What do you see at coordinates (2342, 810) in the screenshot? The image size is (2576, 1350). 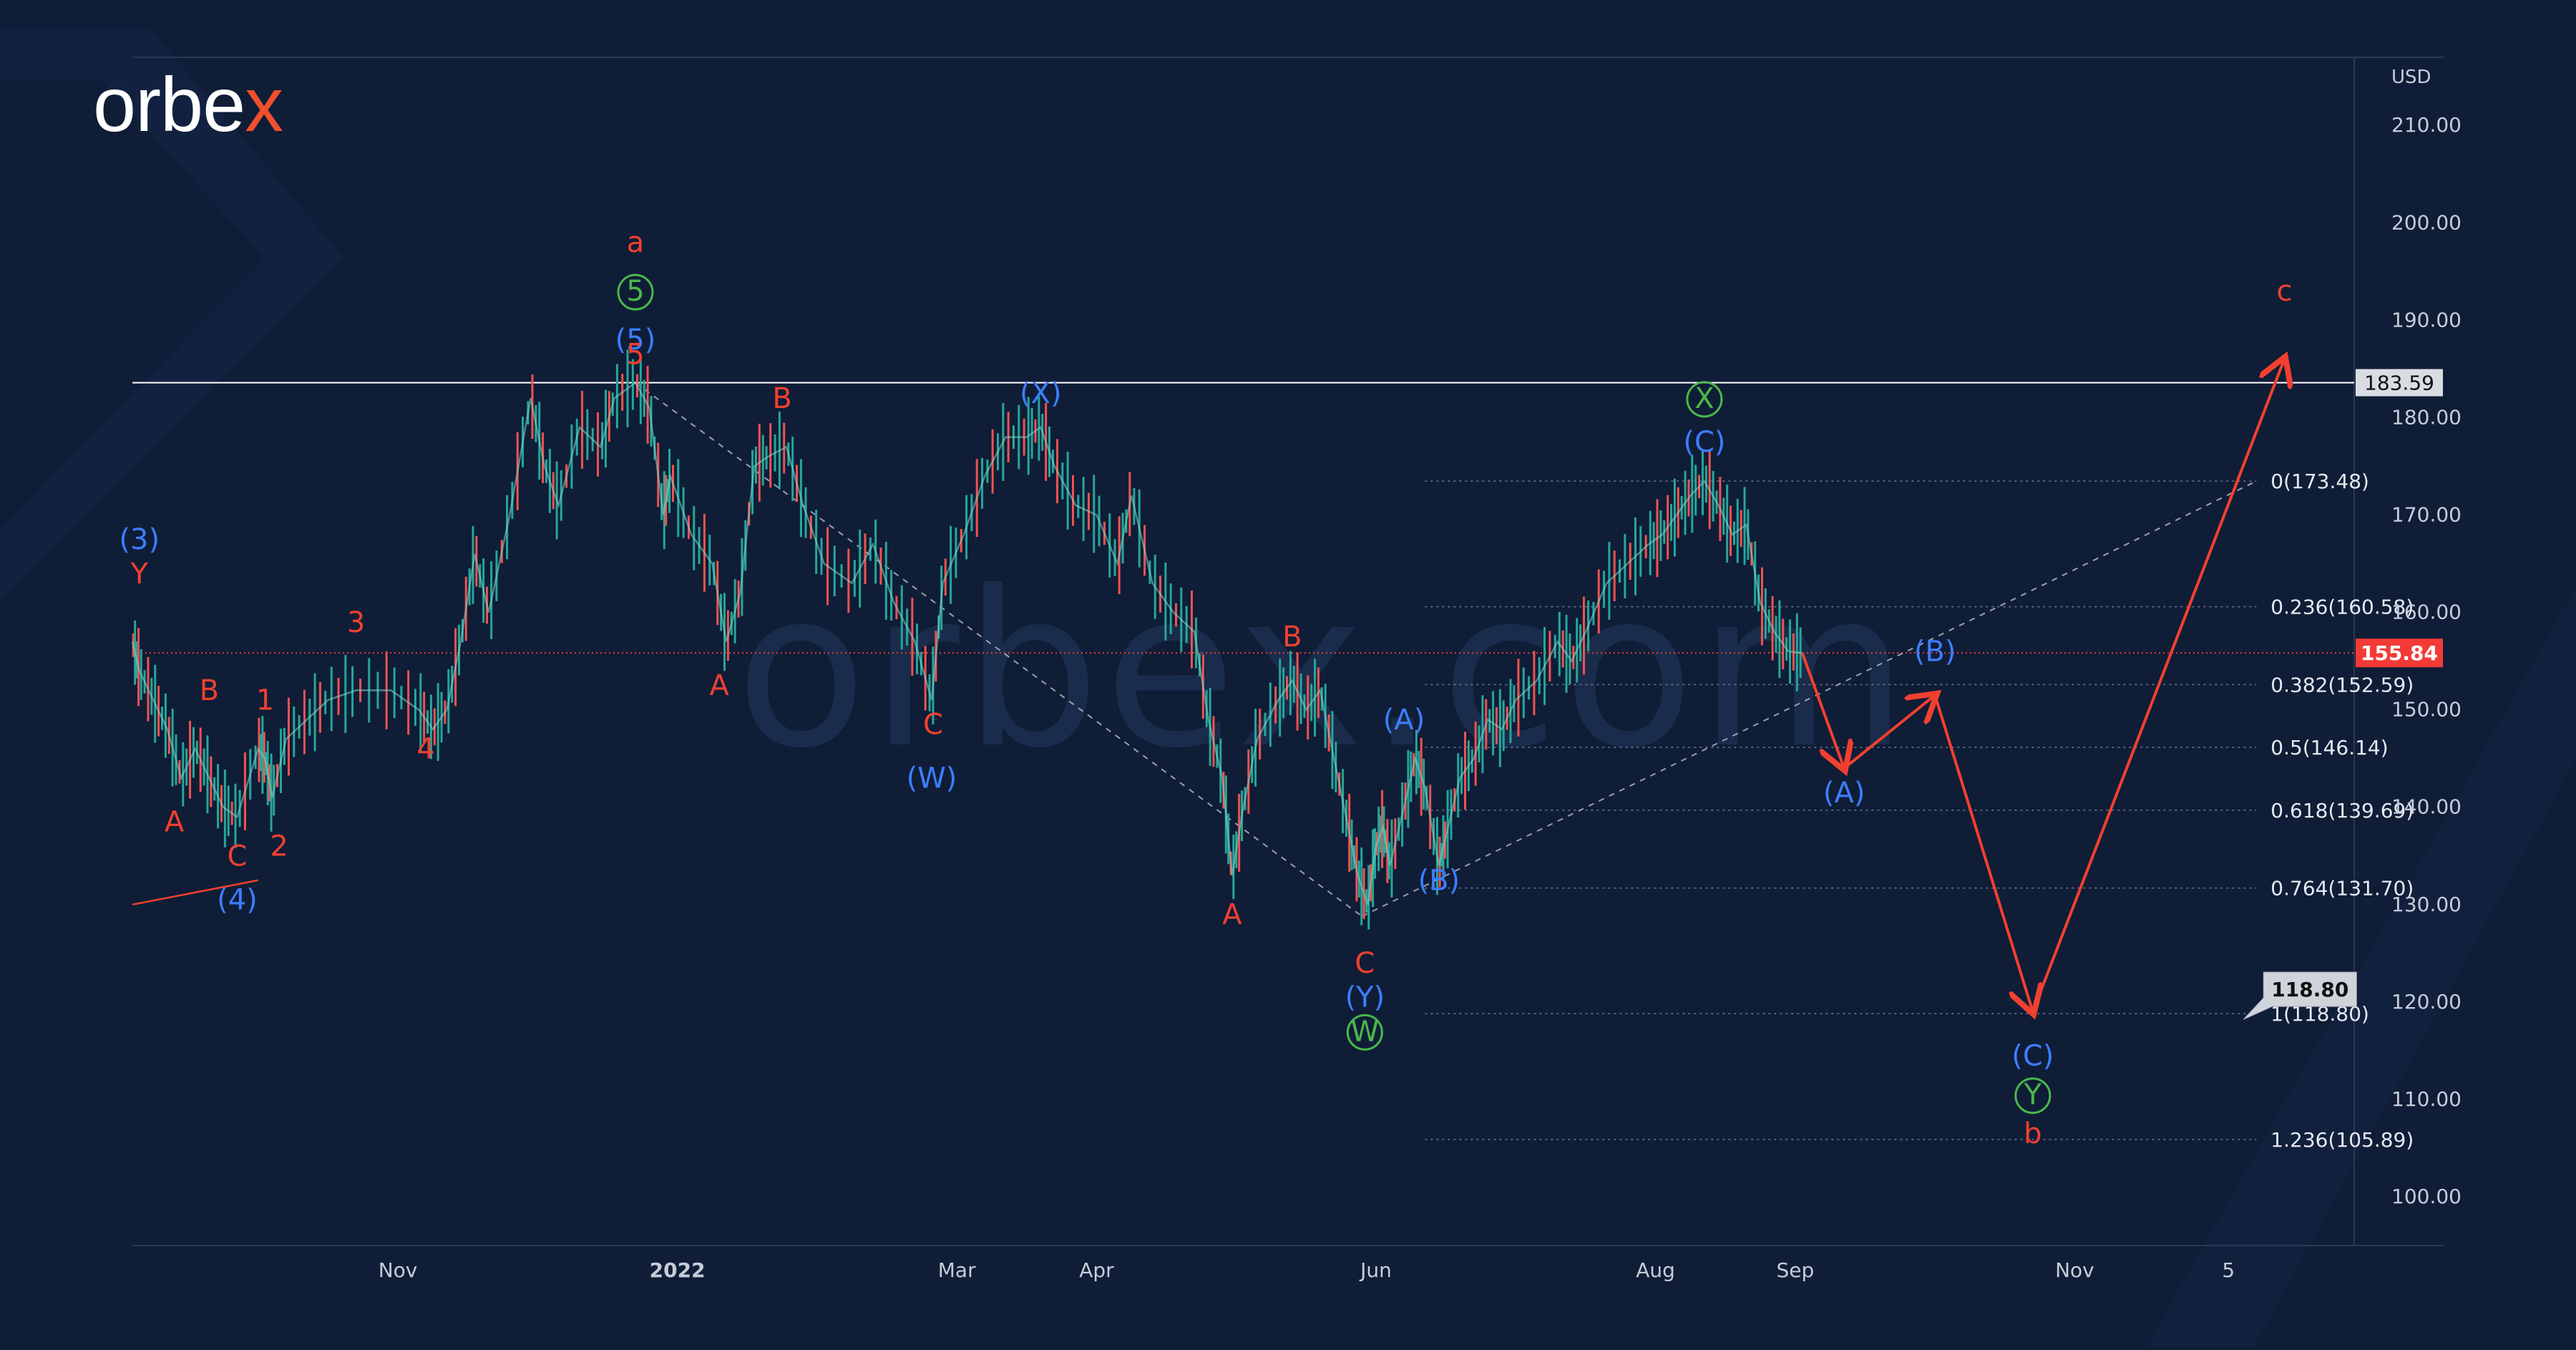 I see `fib-level-label: 0.618(139.69)` at bounding box center [2342, 810].